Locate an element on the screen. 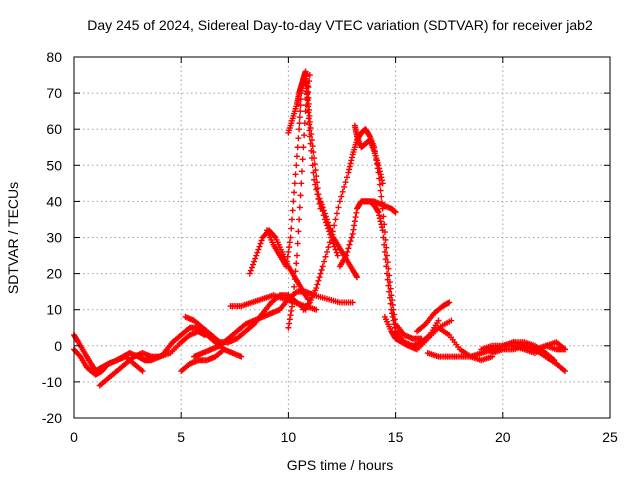 The height and width of the screenshot is (480, 640). y-tick-label: 0 is located at coordinates (58, 346).